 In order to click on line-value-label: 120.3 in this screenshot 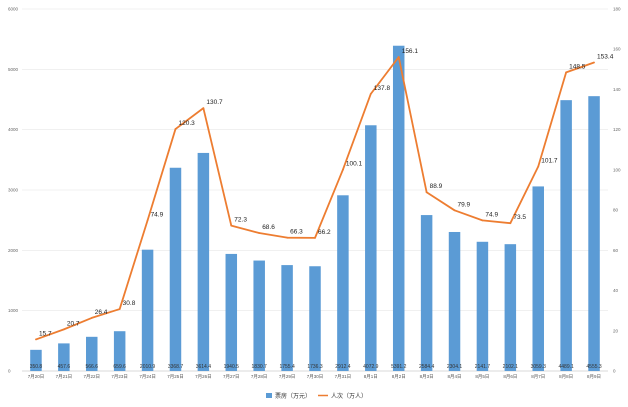, I will do `click(186, 123)`.